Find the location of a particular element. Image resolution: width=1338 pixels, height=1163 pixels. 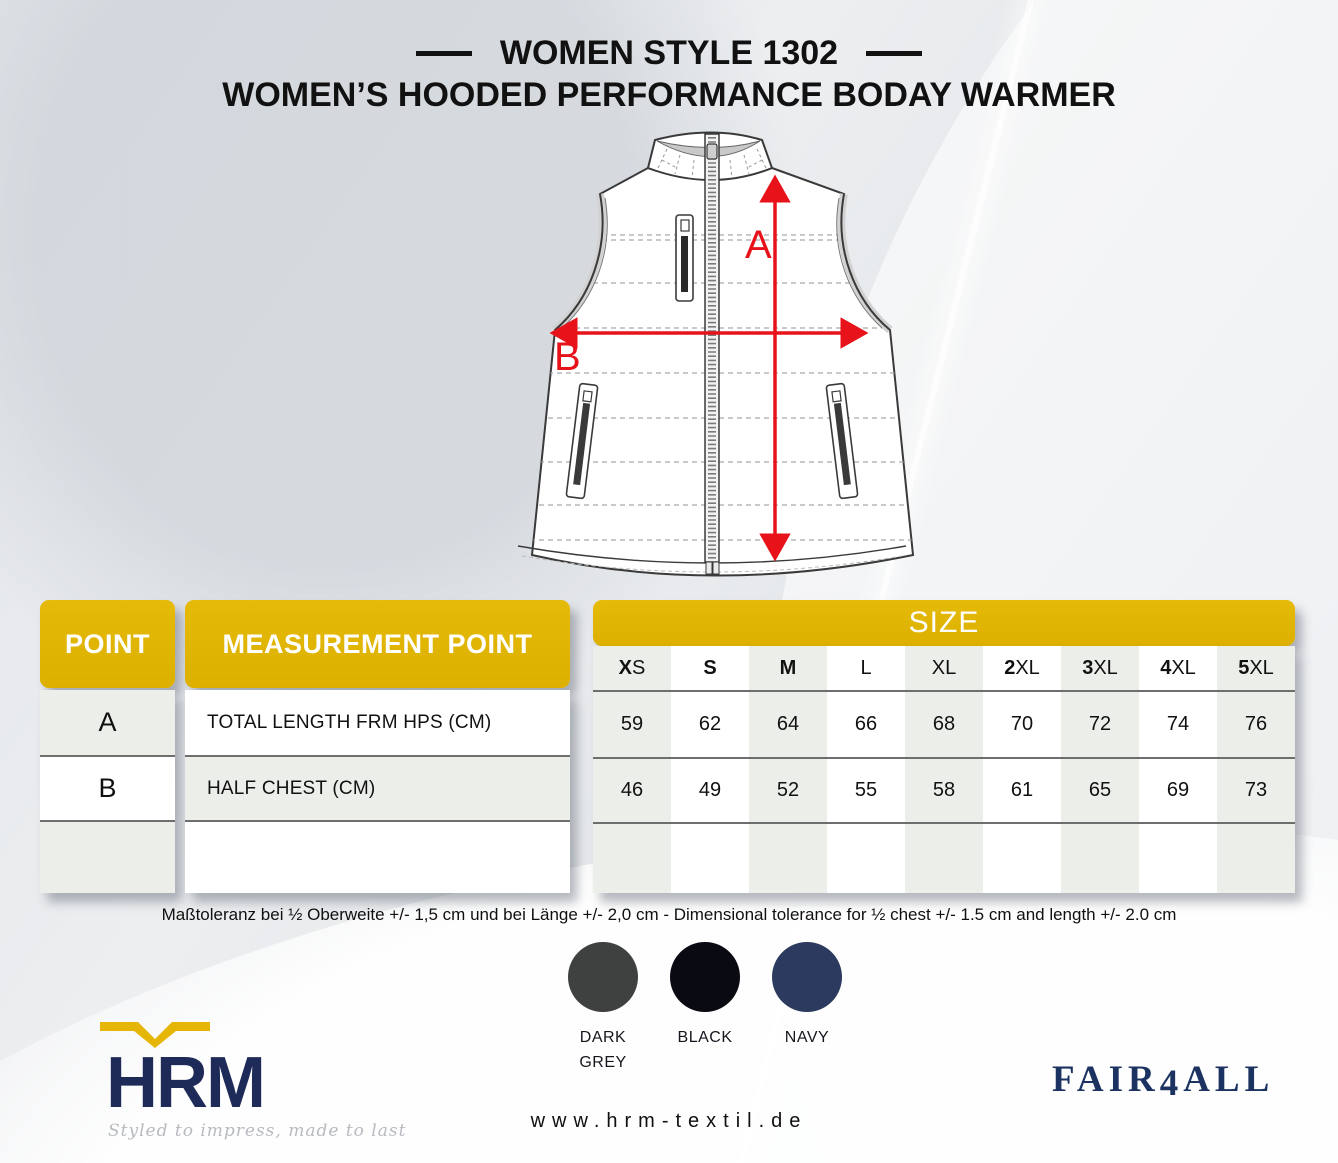

fair4all-part3: ALL is located at coordinates (1229, 1079).